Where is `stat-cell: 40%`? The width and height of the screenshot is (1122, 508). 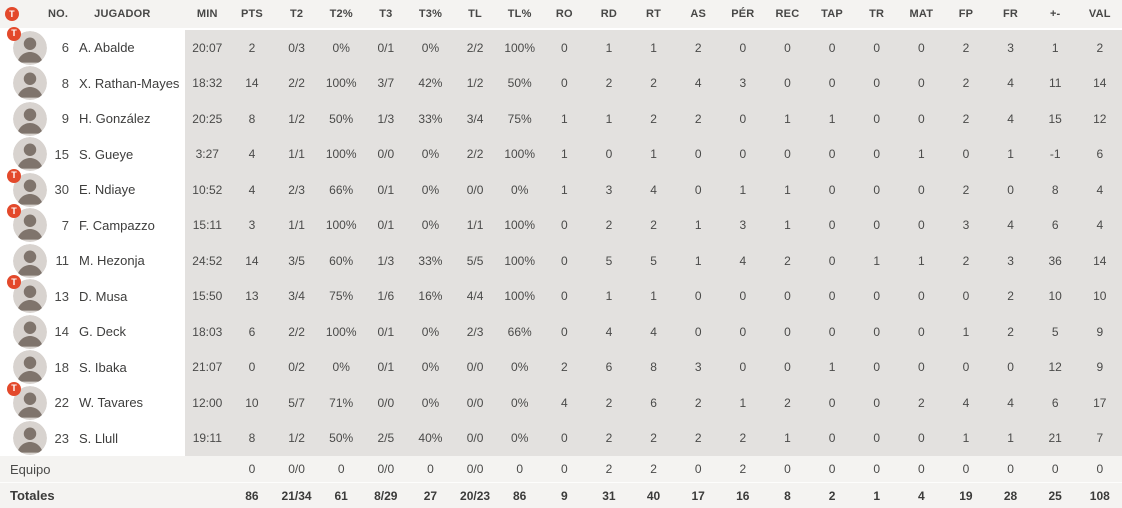 stat-cell: 40% is located at coordinates (430, 438).